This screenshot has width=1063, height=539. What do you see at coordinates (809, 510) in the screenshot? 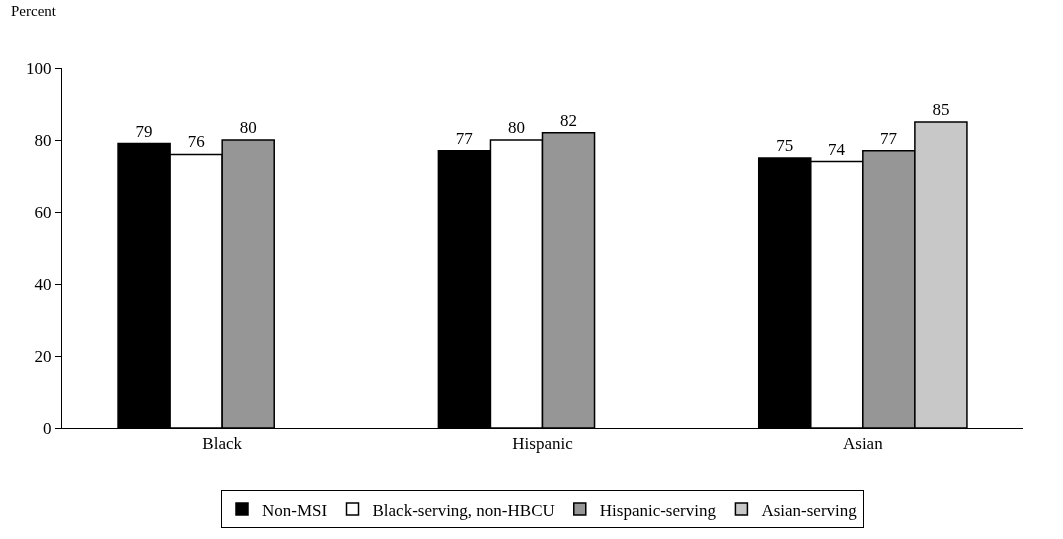
I see `legend-label: Asian-serving` at bounding box center [809, 510].